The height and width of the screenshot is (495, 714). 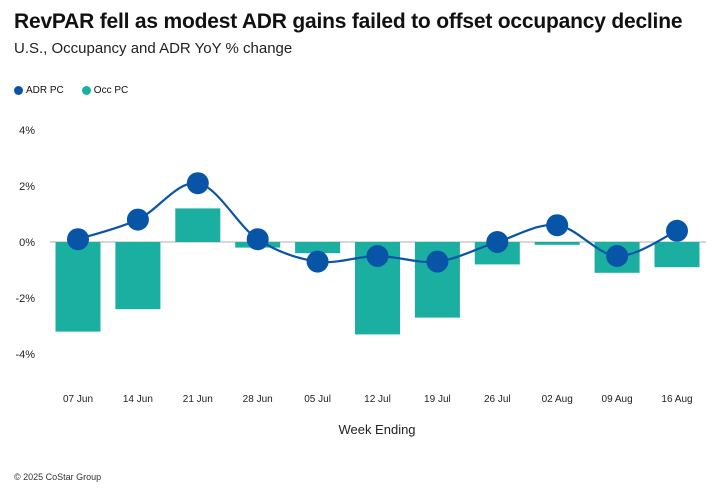 What do you see at coordinates (258, 399) in the screenshot?
I see `x-tick-label: 28 Jun` at bounding box center [258, 399].